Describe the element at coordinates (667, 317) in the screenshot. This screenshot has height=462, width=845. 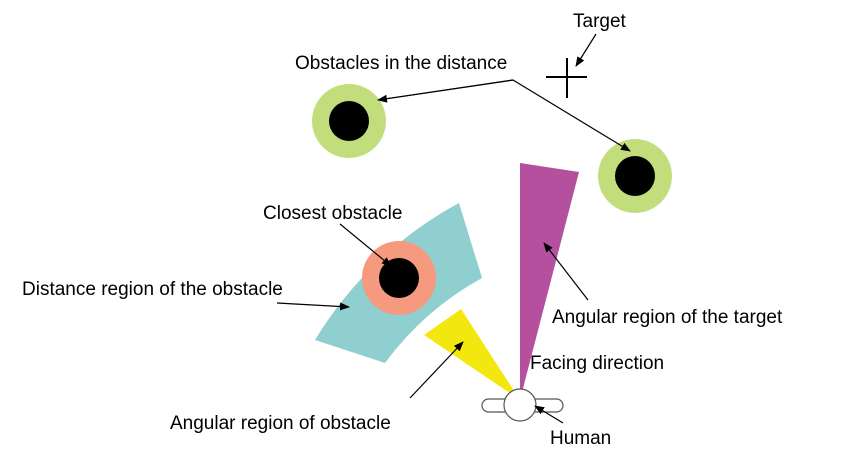
I see `label-target-angular-region: Angular region of the target` at that location.